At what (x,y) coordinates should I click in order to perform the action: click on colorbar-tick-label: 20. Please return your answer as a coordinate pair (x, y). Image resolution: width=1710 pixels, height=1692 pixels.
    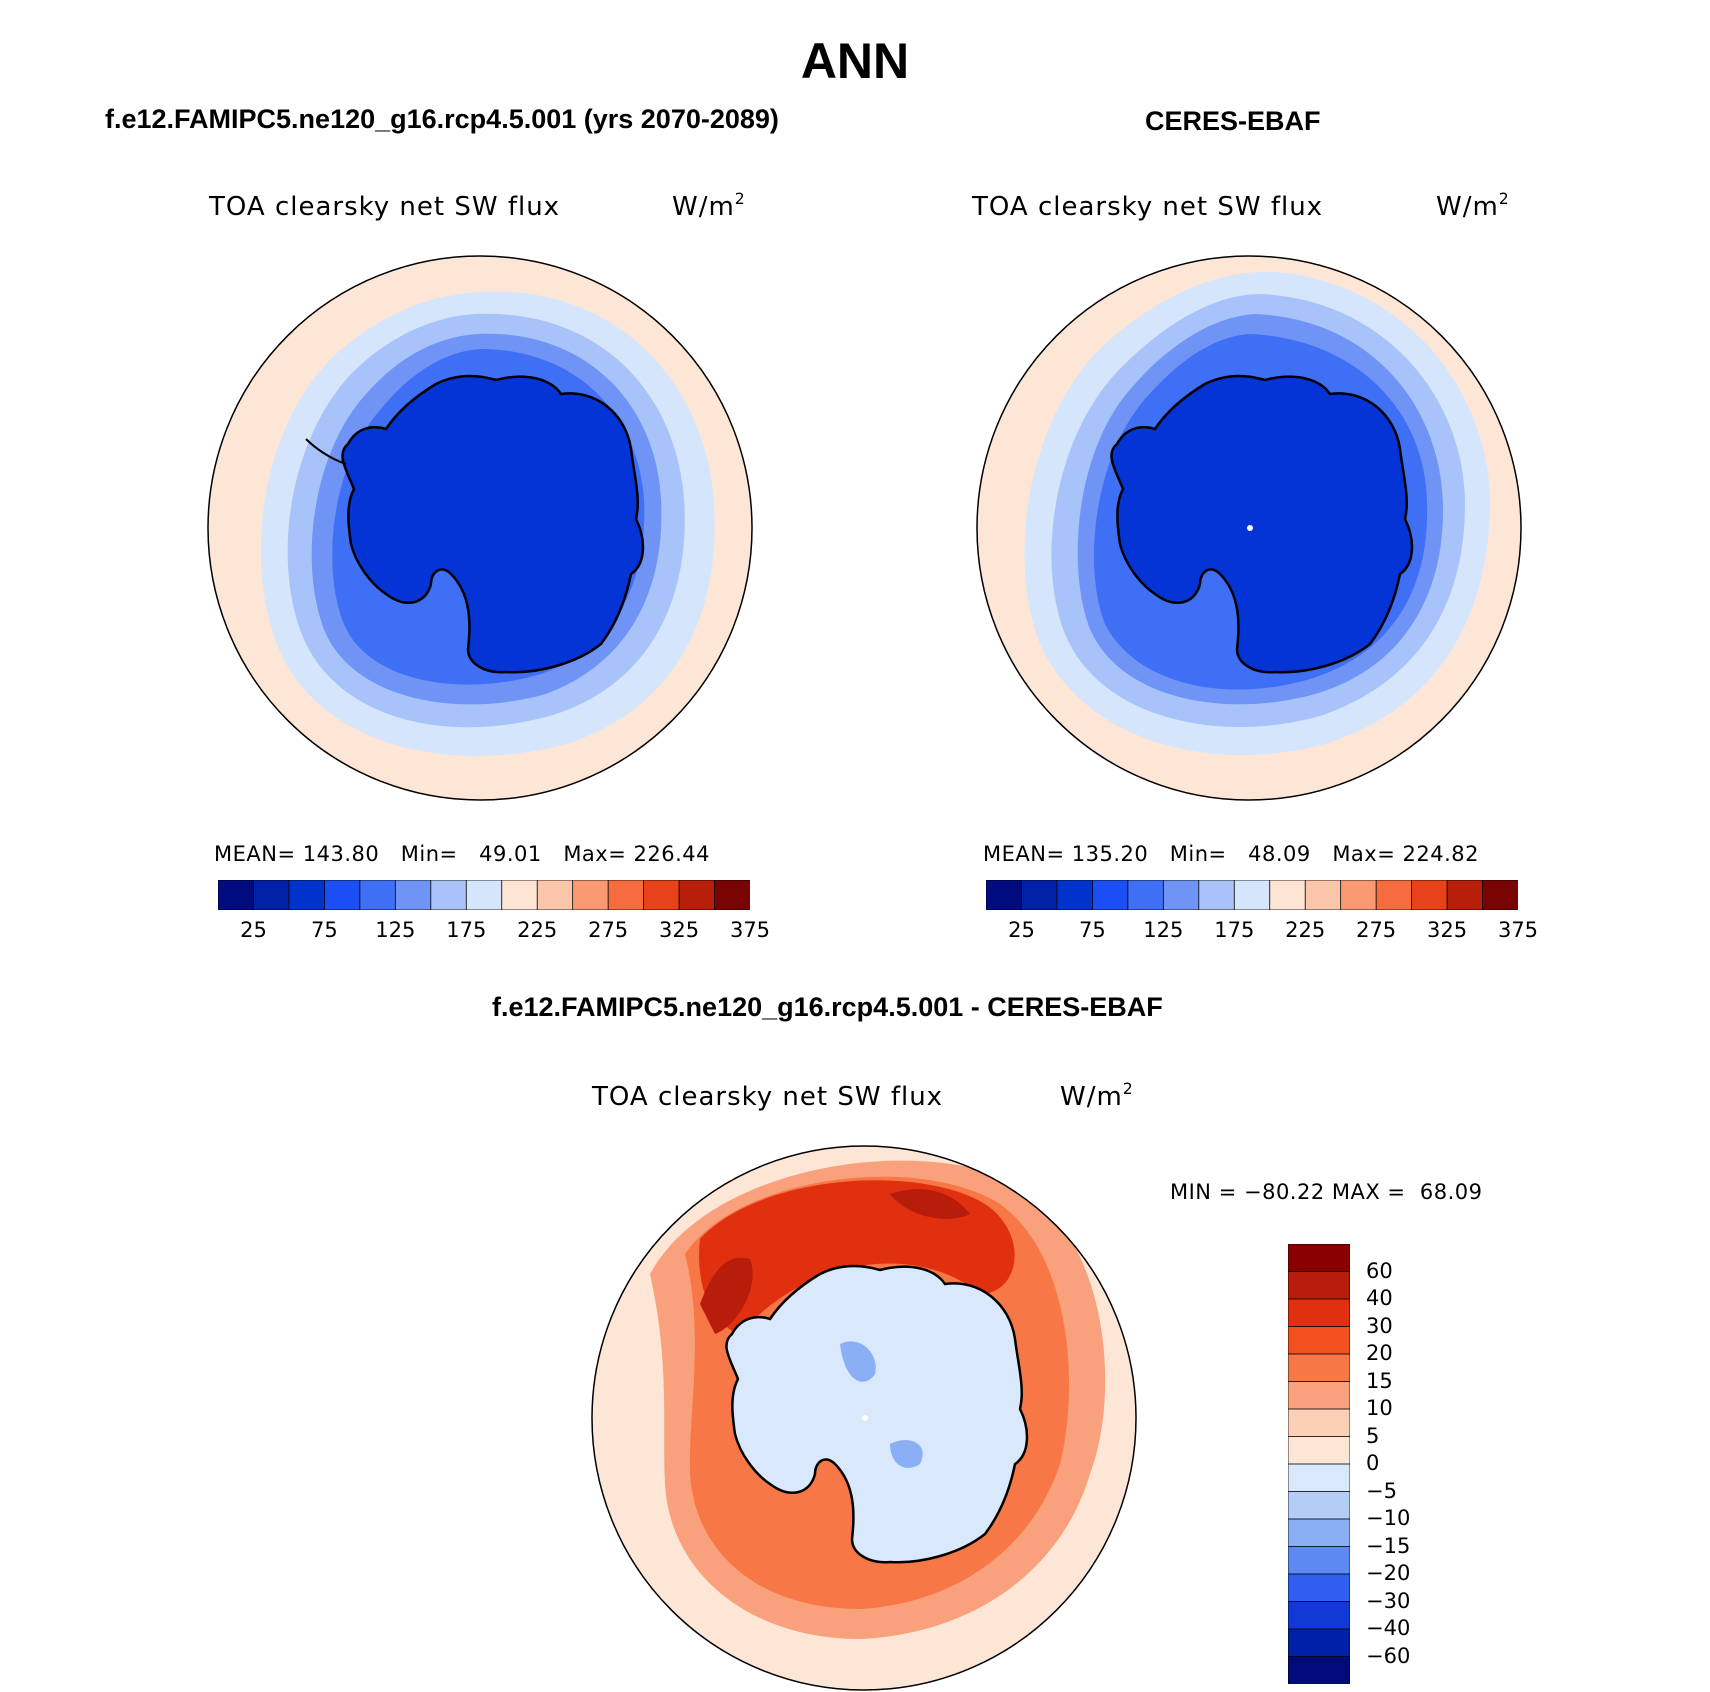
    Looking at the image, I should click on (1379, 1353).